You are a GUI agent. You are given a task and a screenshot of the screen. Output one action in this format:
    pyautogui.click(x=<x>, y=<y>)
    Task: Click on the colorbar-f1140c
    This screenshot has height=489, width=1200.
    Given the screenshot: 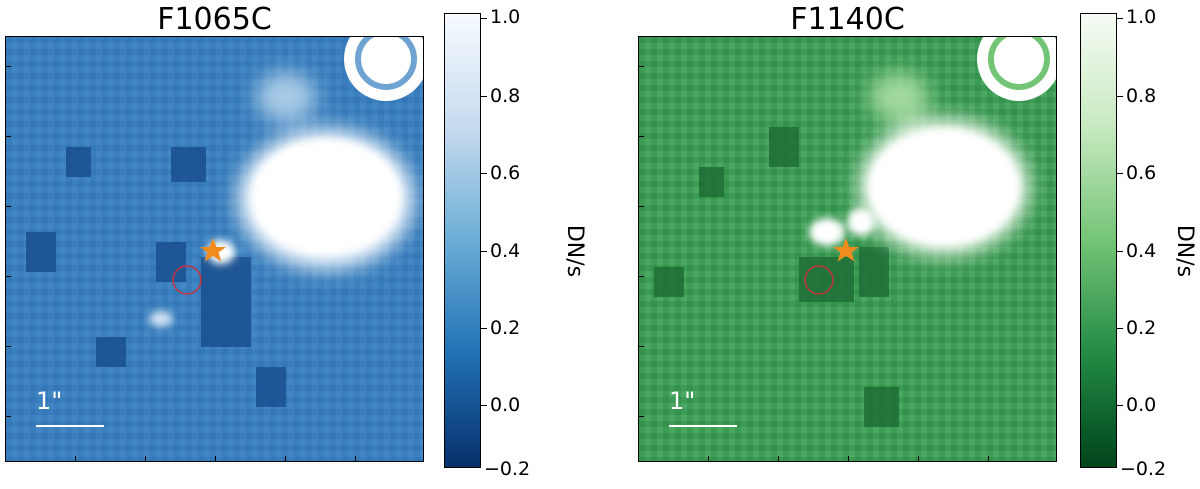 What is the action you would take?
    pyautogui.click(x=1098, y=240)
    